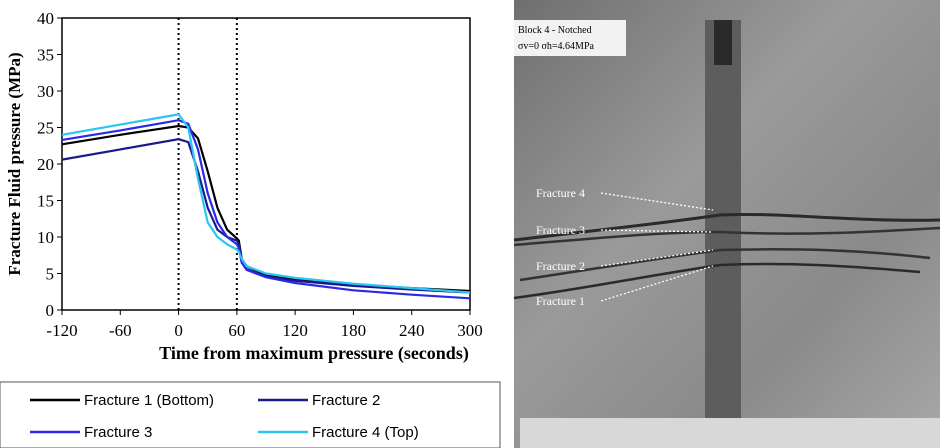  What do you see at coordinates (45, 201) in the screenshot?
I see `y-tick-label: 15` at bounding box center [45, 201].